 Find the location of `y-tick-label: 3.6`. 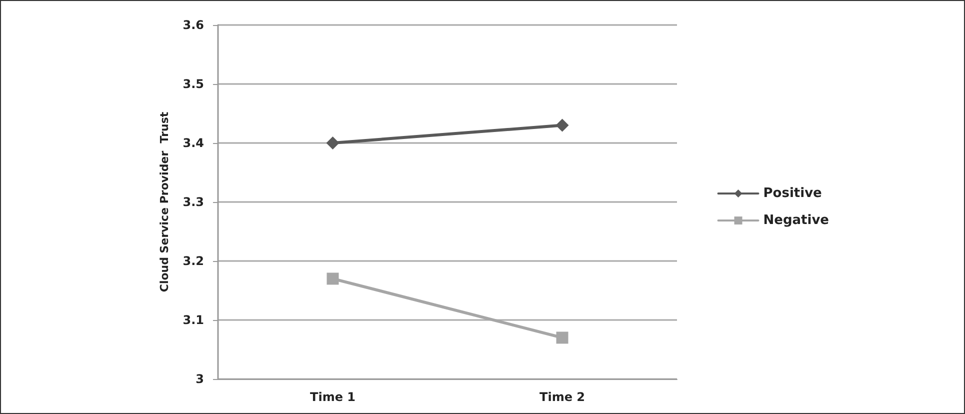

y-tick-label: 3.6 is located at coordinates (193, 25).